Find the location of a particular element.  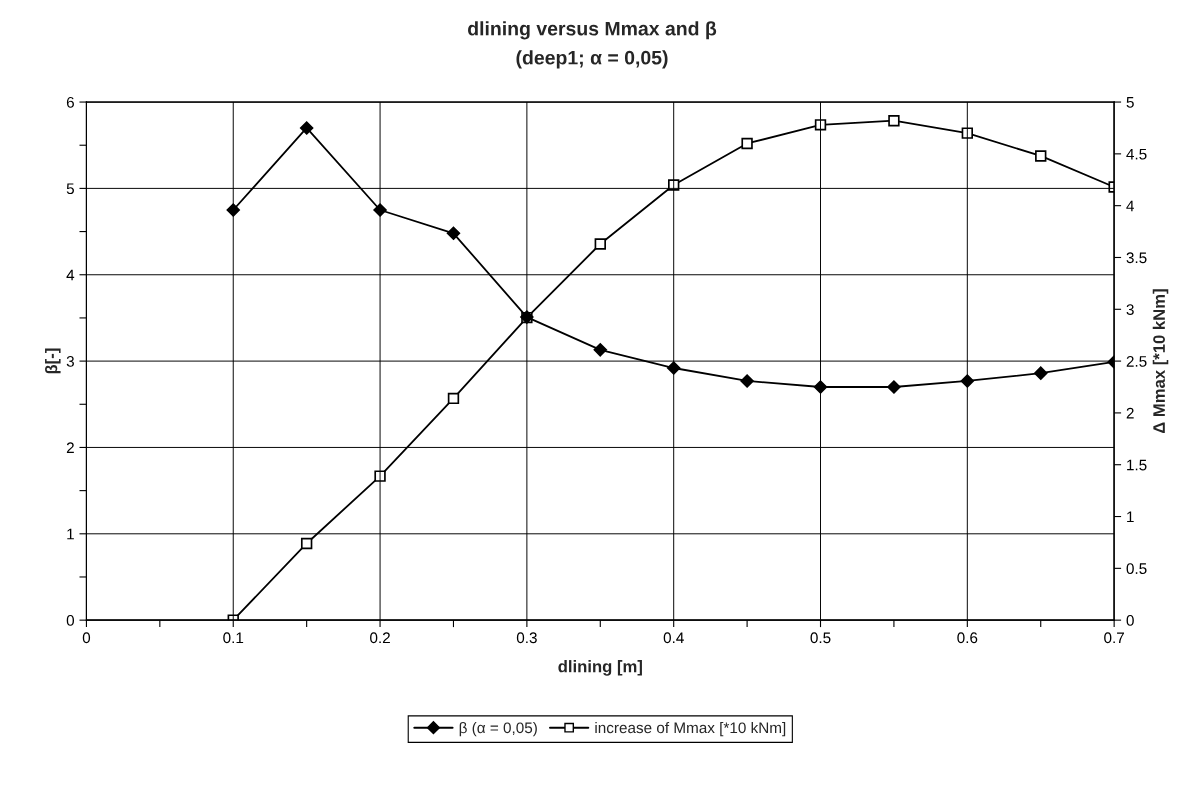

y2-tick-label: 4 is located at coordinates (1130, 206).